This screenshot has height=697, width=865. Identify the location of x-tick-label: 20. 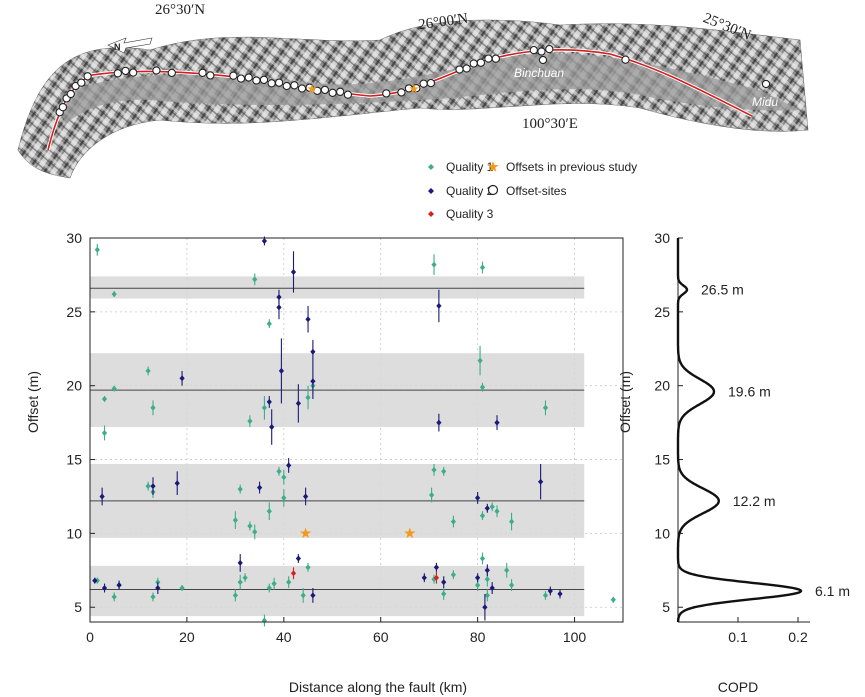
(187, 637).